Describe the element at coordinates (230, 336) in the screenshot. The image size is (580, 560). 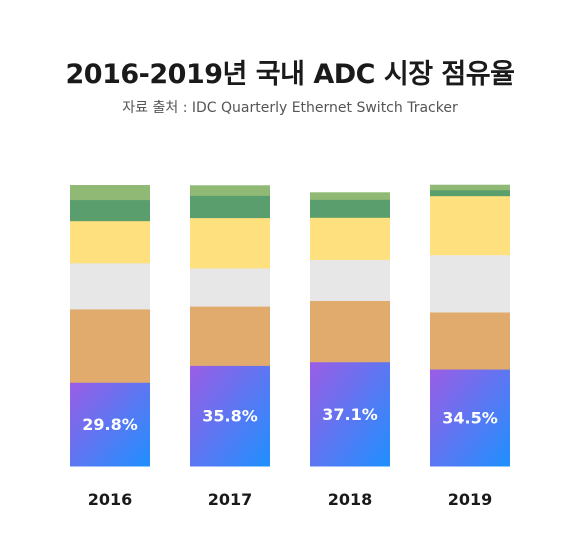
I see `bar-segment-2017-s2` at that location.